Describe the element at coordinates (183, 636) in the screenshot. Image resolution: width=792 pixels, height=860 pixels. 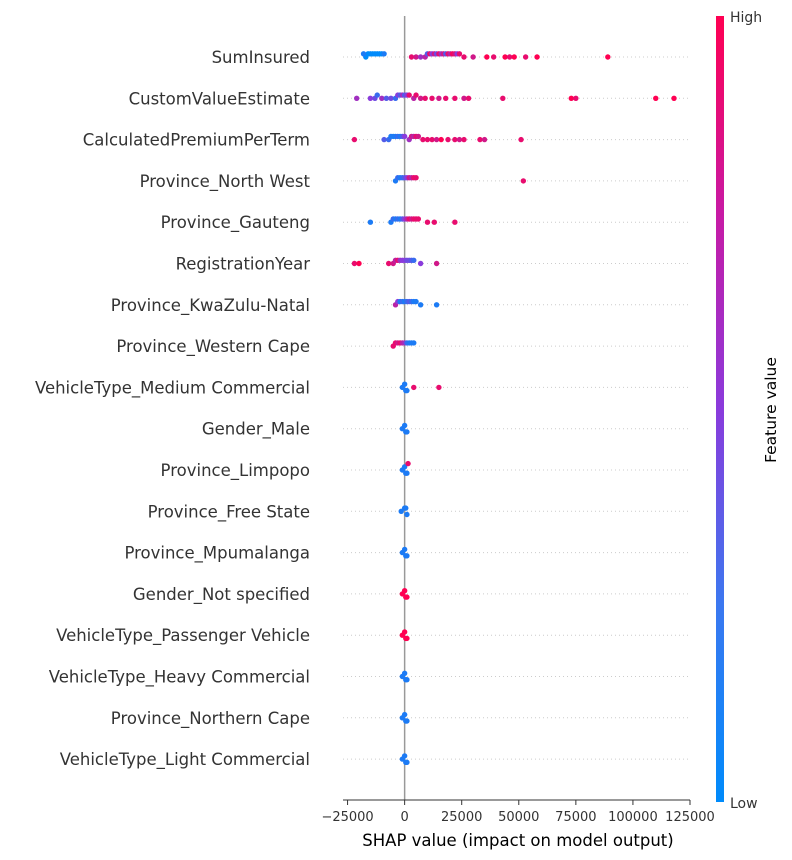
I see `feature-label: VehicleType_Passenger Vehicle` at that location.